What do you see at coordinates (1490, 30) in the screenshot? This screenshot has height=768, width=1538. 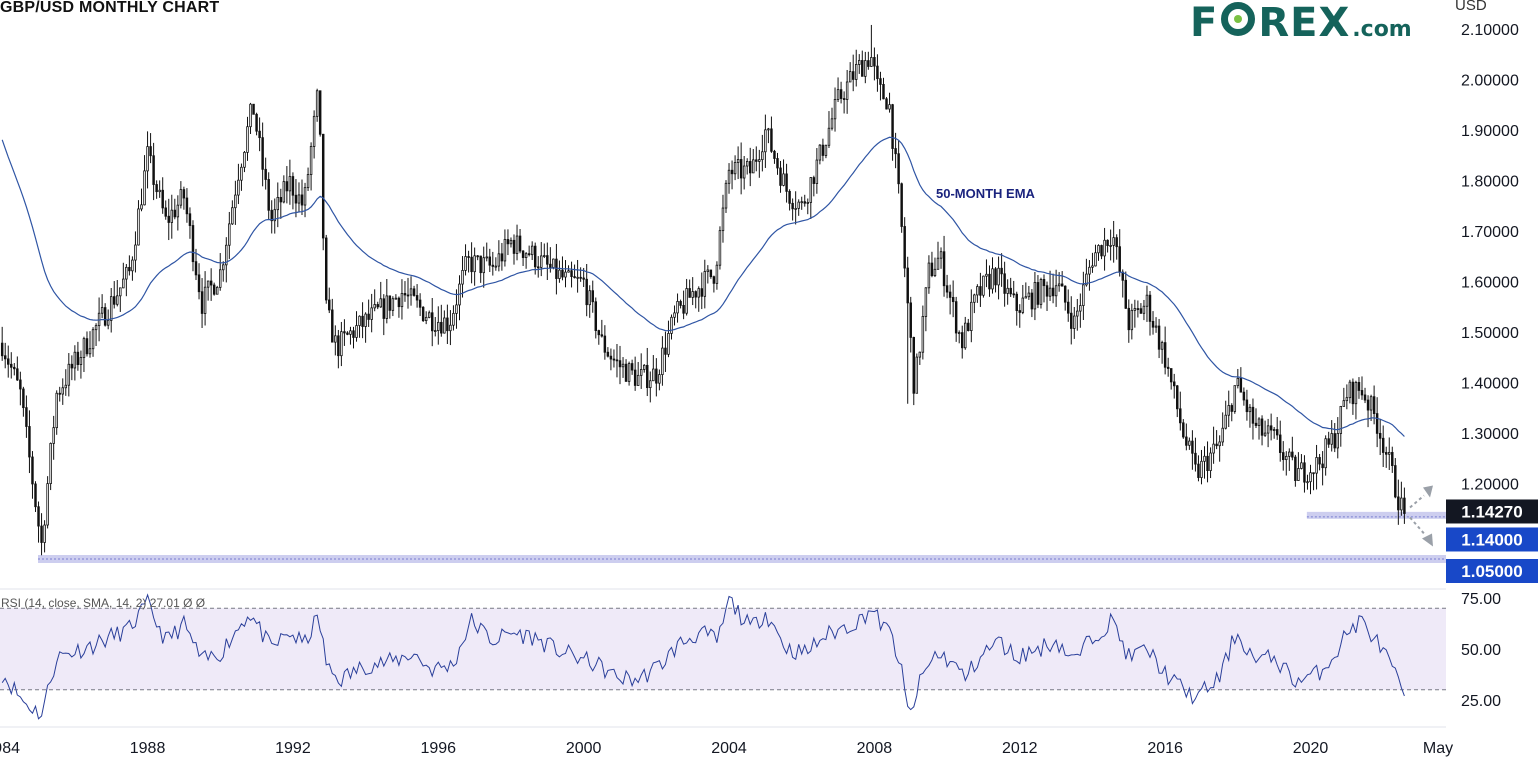 I see `price-tick-label: 2.10000` at bounding box center [1490, 30].